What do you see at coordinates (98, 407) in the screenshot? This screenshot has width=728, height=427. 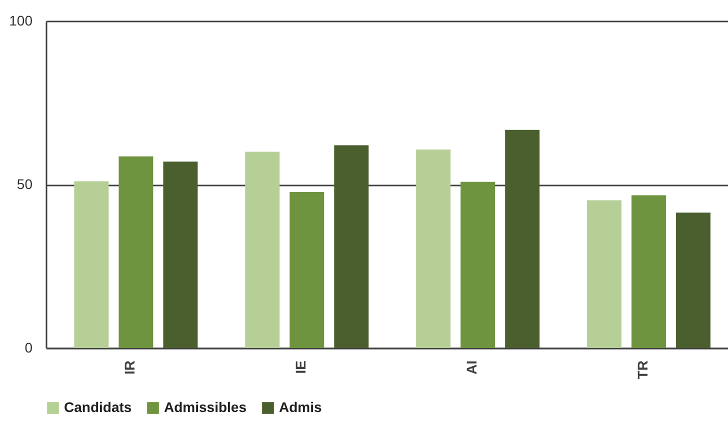 I see `legend-label: Candidats` at bounding box center [98, 407].